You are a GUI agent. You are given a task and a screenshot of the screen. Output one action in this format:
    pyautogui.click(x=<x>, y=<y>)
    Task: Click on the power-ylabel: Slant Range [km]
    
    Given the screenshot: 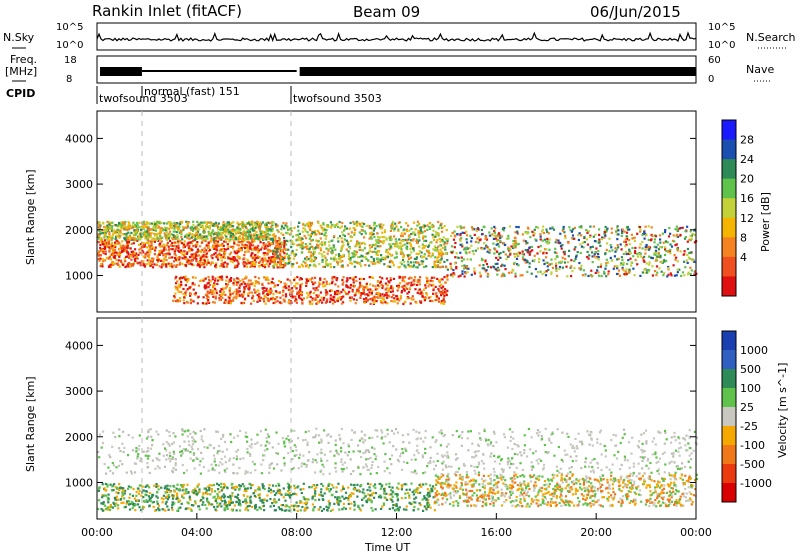 What is the action you would take?
    pyautogui.click(x=30, y=217)
    